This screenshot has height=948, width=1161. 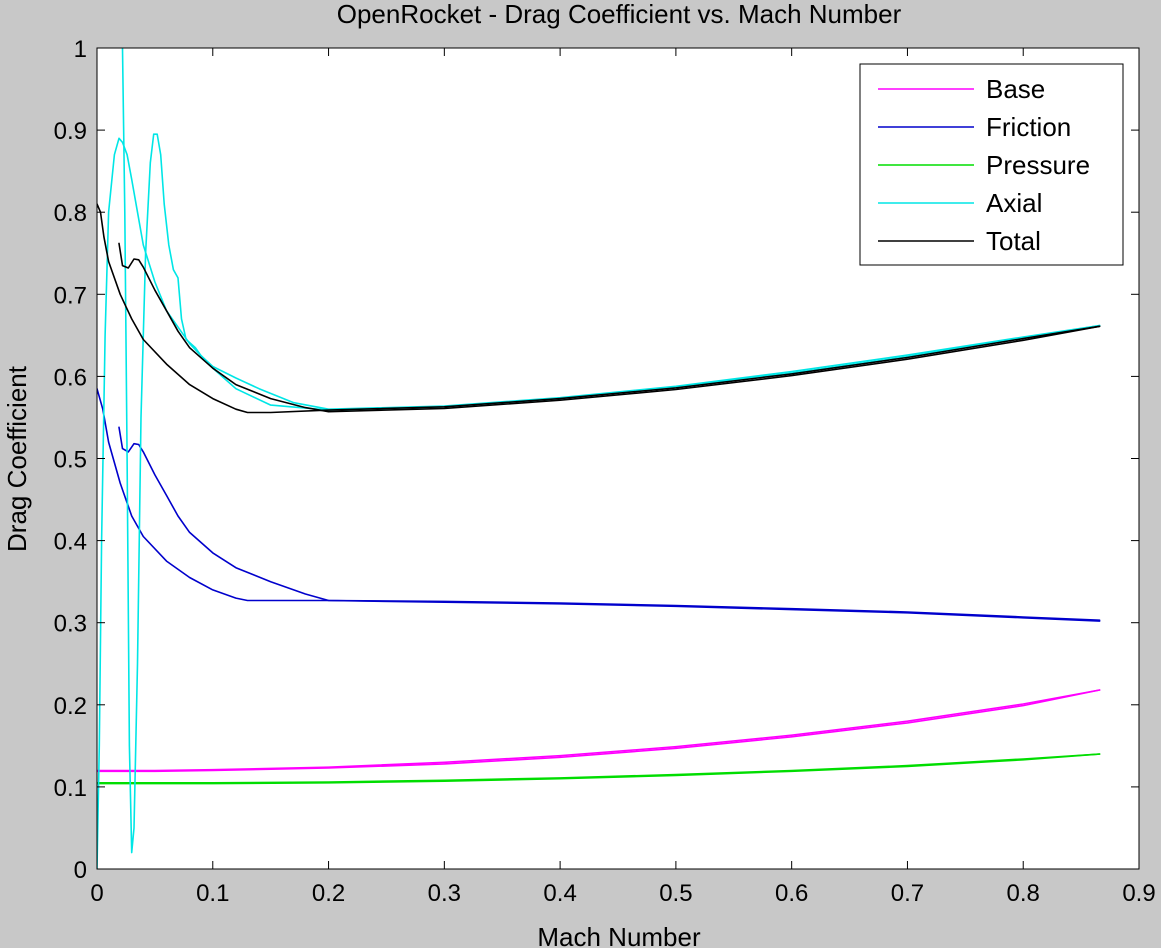 What do you see at coordinates (328, 893) in the screenshot?
I see `x-tick-label: 0.2` at bounding box center [328, 893].